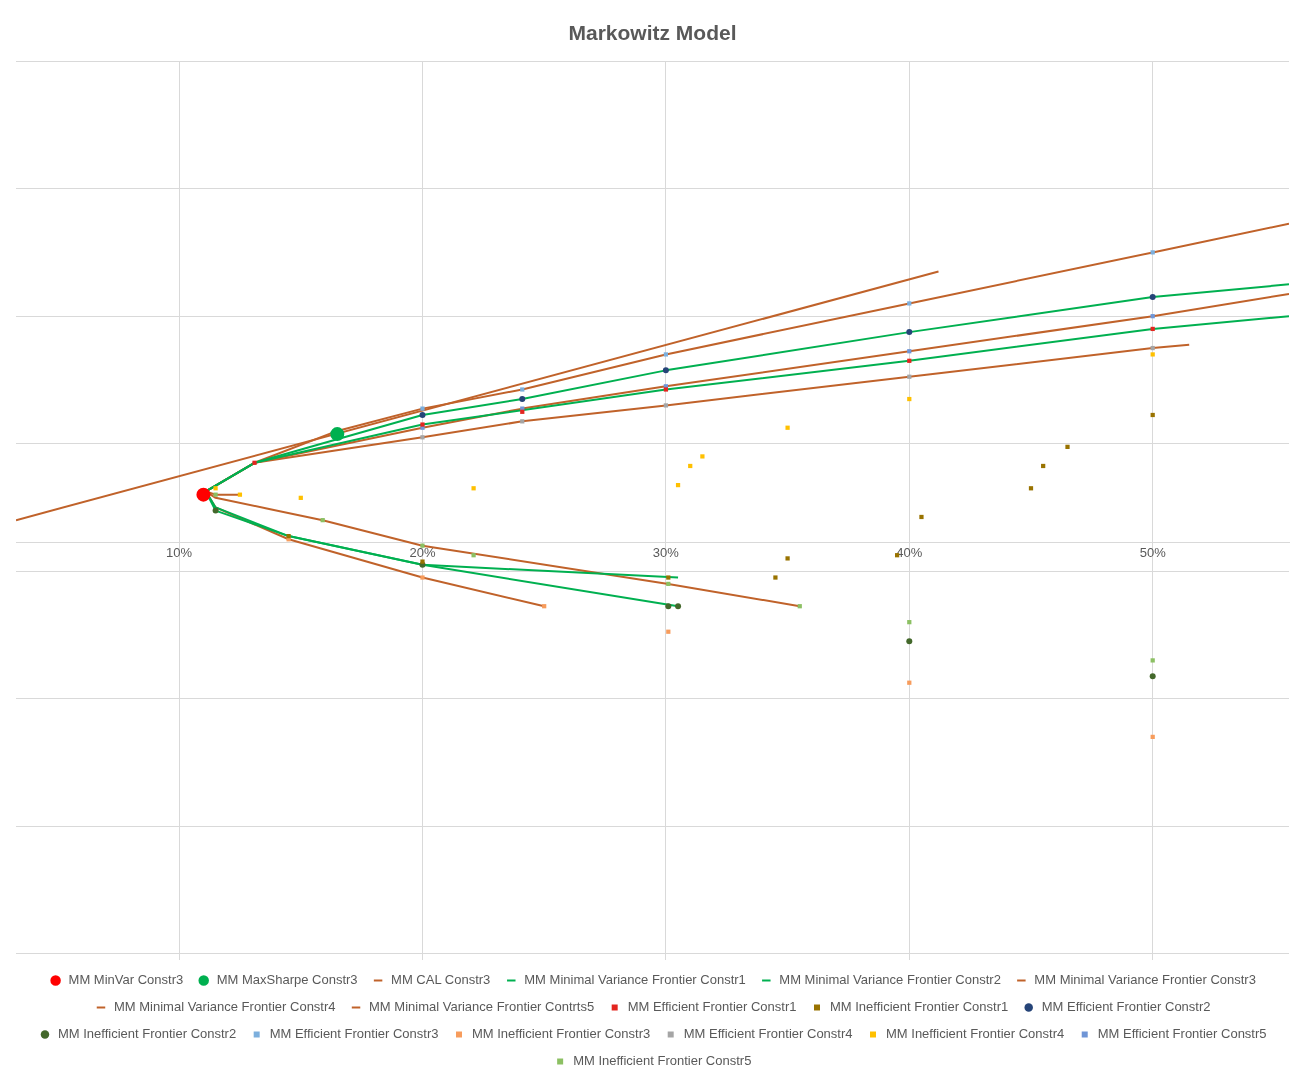  Describe the element at coordinates (1182, 1034) in the screenshot. I see `legend-label: MM Efficient Frontier Constr5` at that location.